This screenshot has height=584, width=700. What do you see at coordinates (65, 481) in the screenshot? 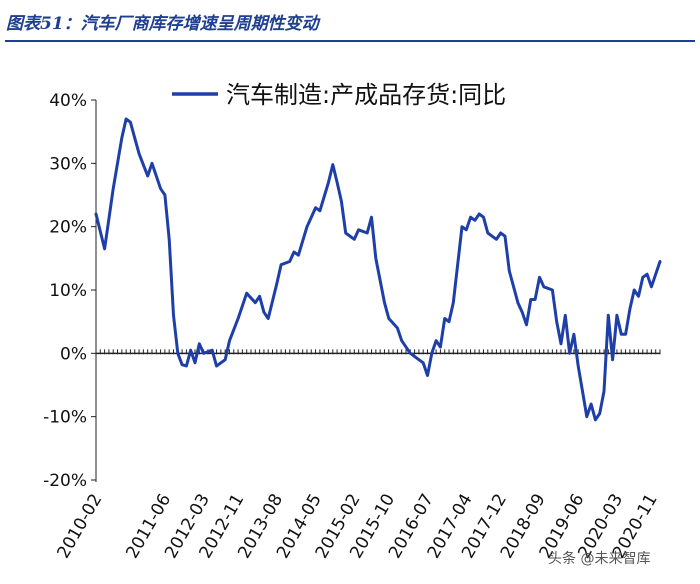
I see `y-tick-label: -20%` at bounding box center [65, 481].